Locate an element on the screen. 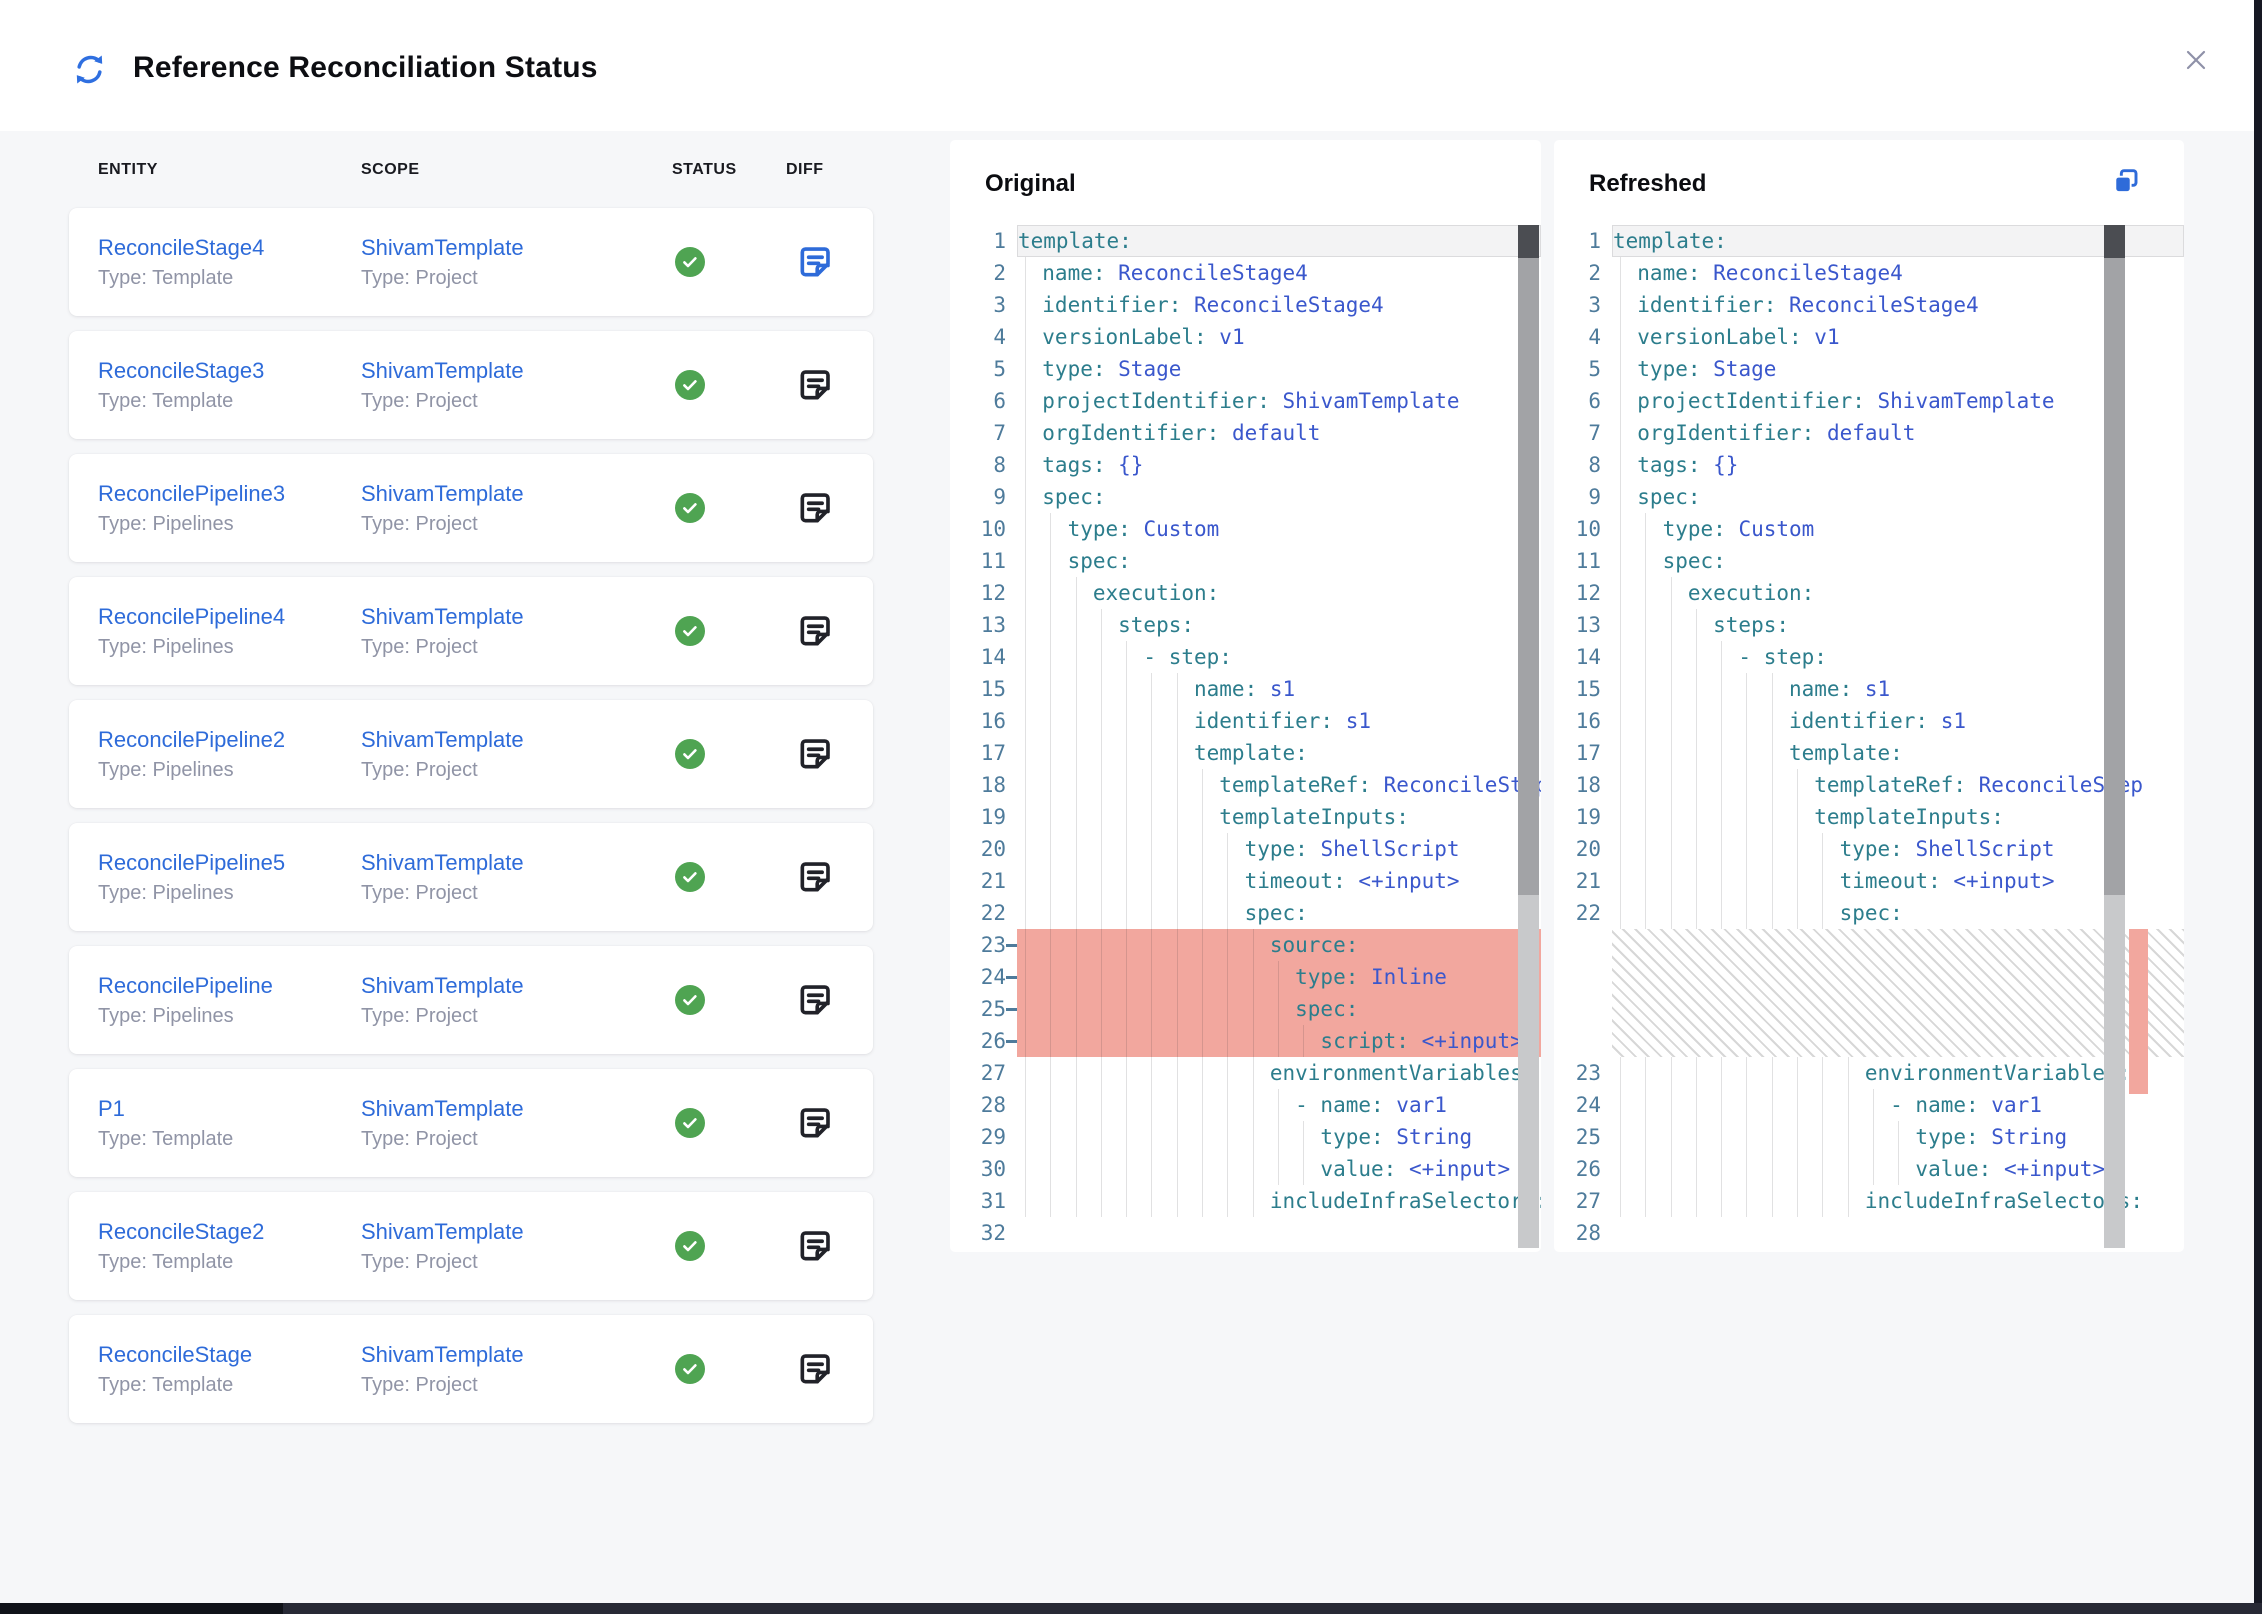 The height and width of the screenshot is (1614, 2262). line-number: 8 is located at coordinates (999, 465).